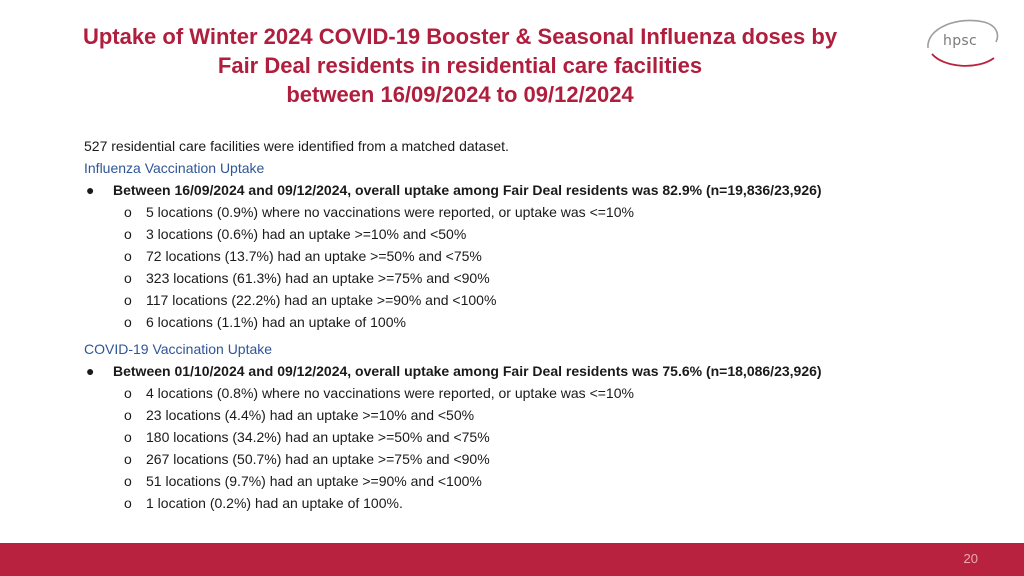 Image resolution: width=1024 pixels, height=576 pixels. I want to click on hpsc-logo-swirl-icon, so click(963, 43).